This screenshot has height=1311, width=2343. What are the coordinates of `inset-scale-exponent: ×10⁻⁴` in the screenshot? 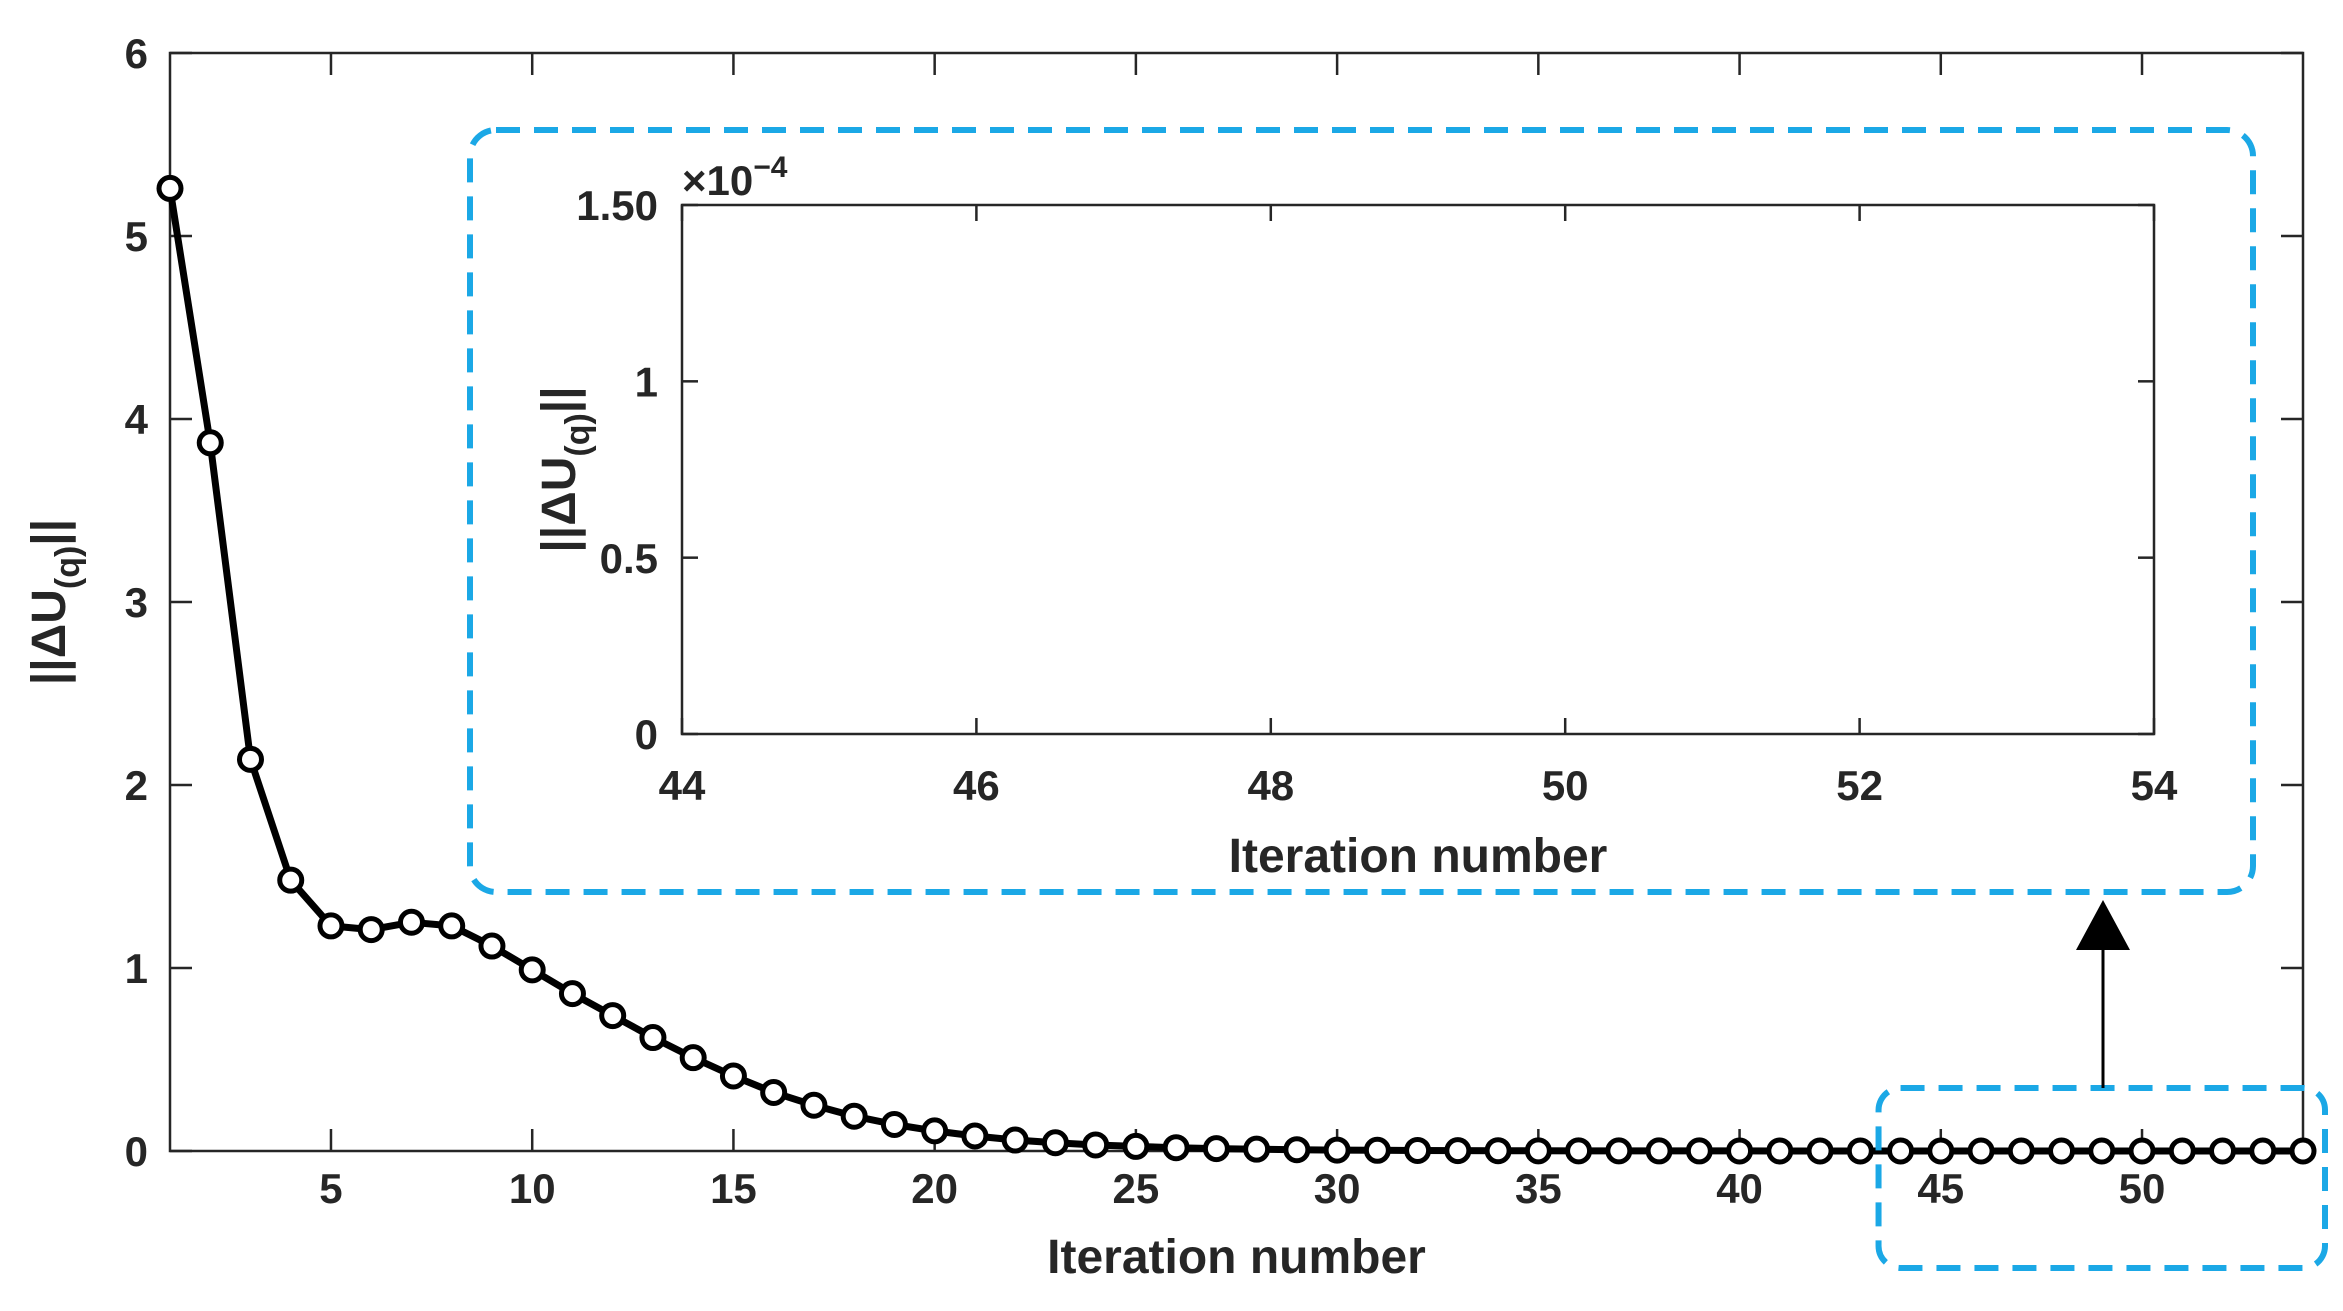 It's located at (735, 177).